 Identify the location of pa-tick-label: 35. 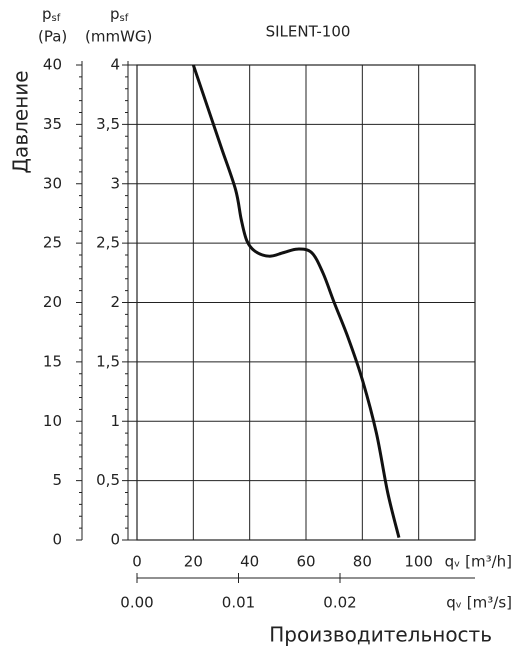
(52, 124).